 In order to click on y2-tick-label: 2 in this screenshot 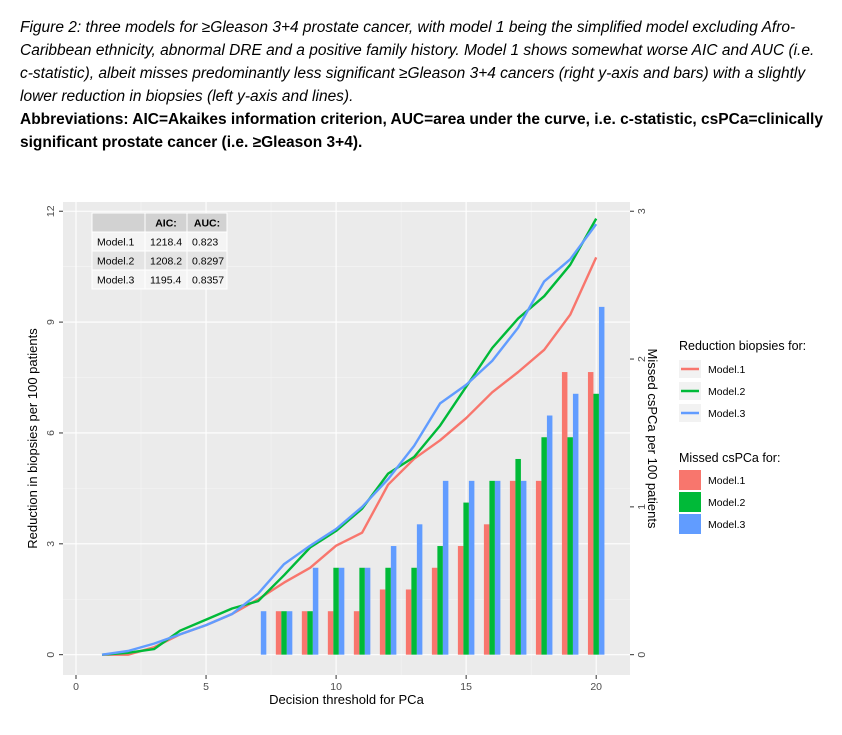, I will do `click(642, 359)`.